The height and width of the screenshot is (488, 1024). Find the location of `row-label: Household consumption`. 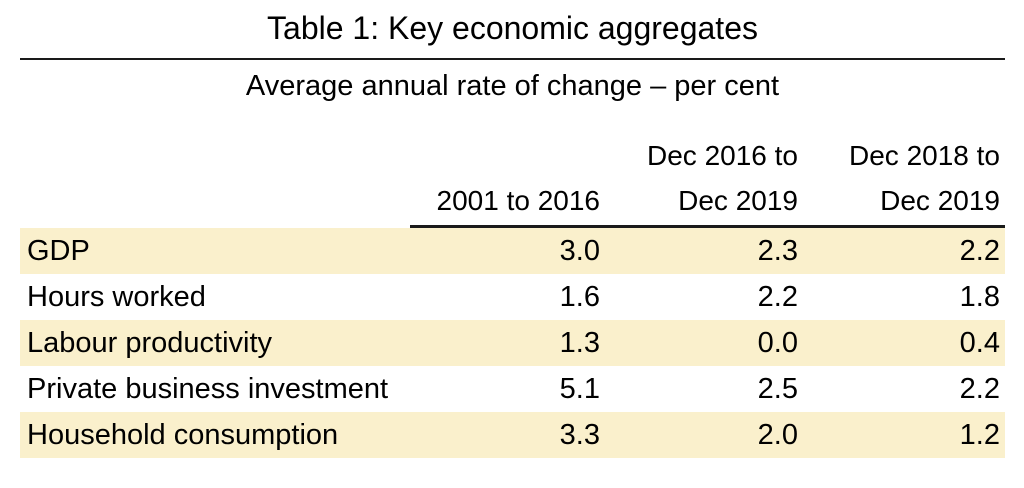

row-label: Household consumption is located at coordinates (183, 434).